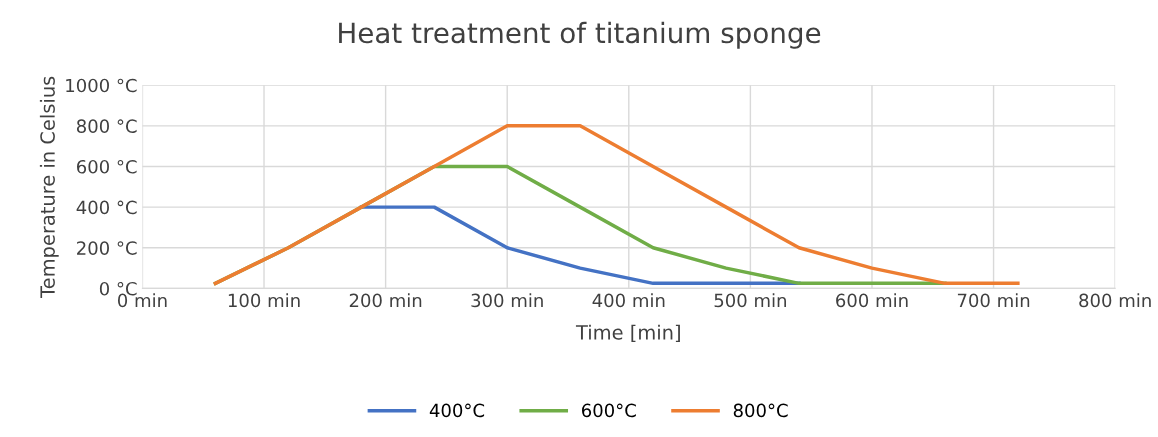  Describe the element at coordinates (872, 300) in the screenshot. I see `x-tick-label: 600 min` at that location.